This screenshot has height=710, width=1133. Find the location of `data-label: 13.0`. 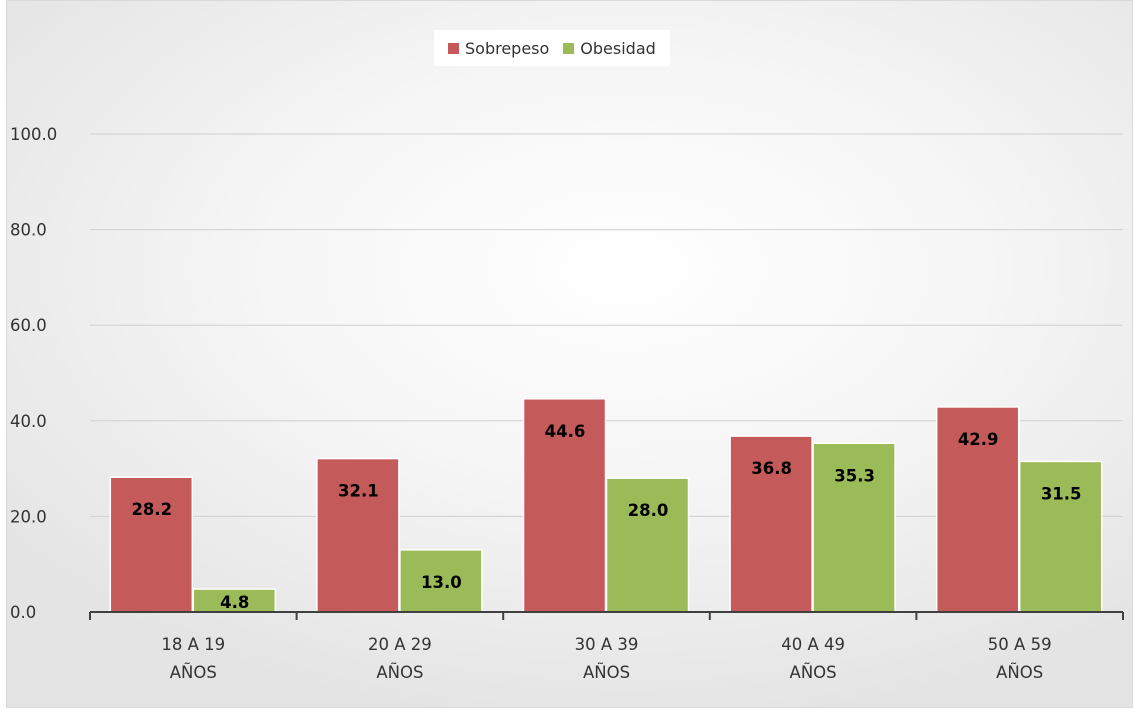

data-label: 13.0 is located at coordinates (441, 582).